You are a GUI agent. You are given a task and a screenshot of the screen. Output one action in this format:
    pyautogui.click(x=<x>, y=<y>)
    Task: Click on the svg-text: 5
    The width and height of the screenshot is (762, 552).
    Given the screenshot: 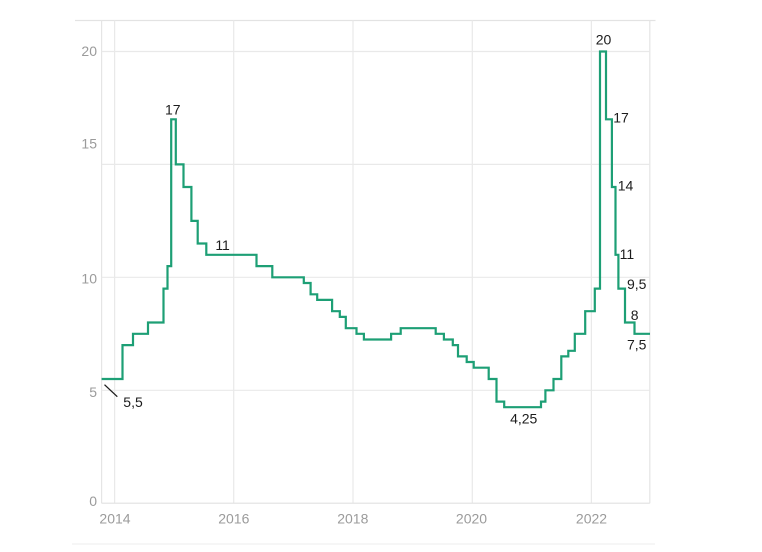 What is the action you would take?
    pyautogui.click(x=93, y=392)
    